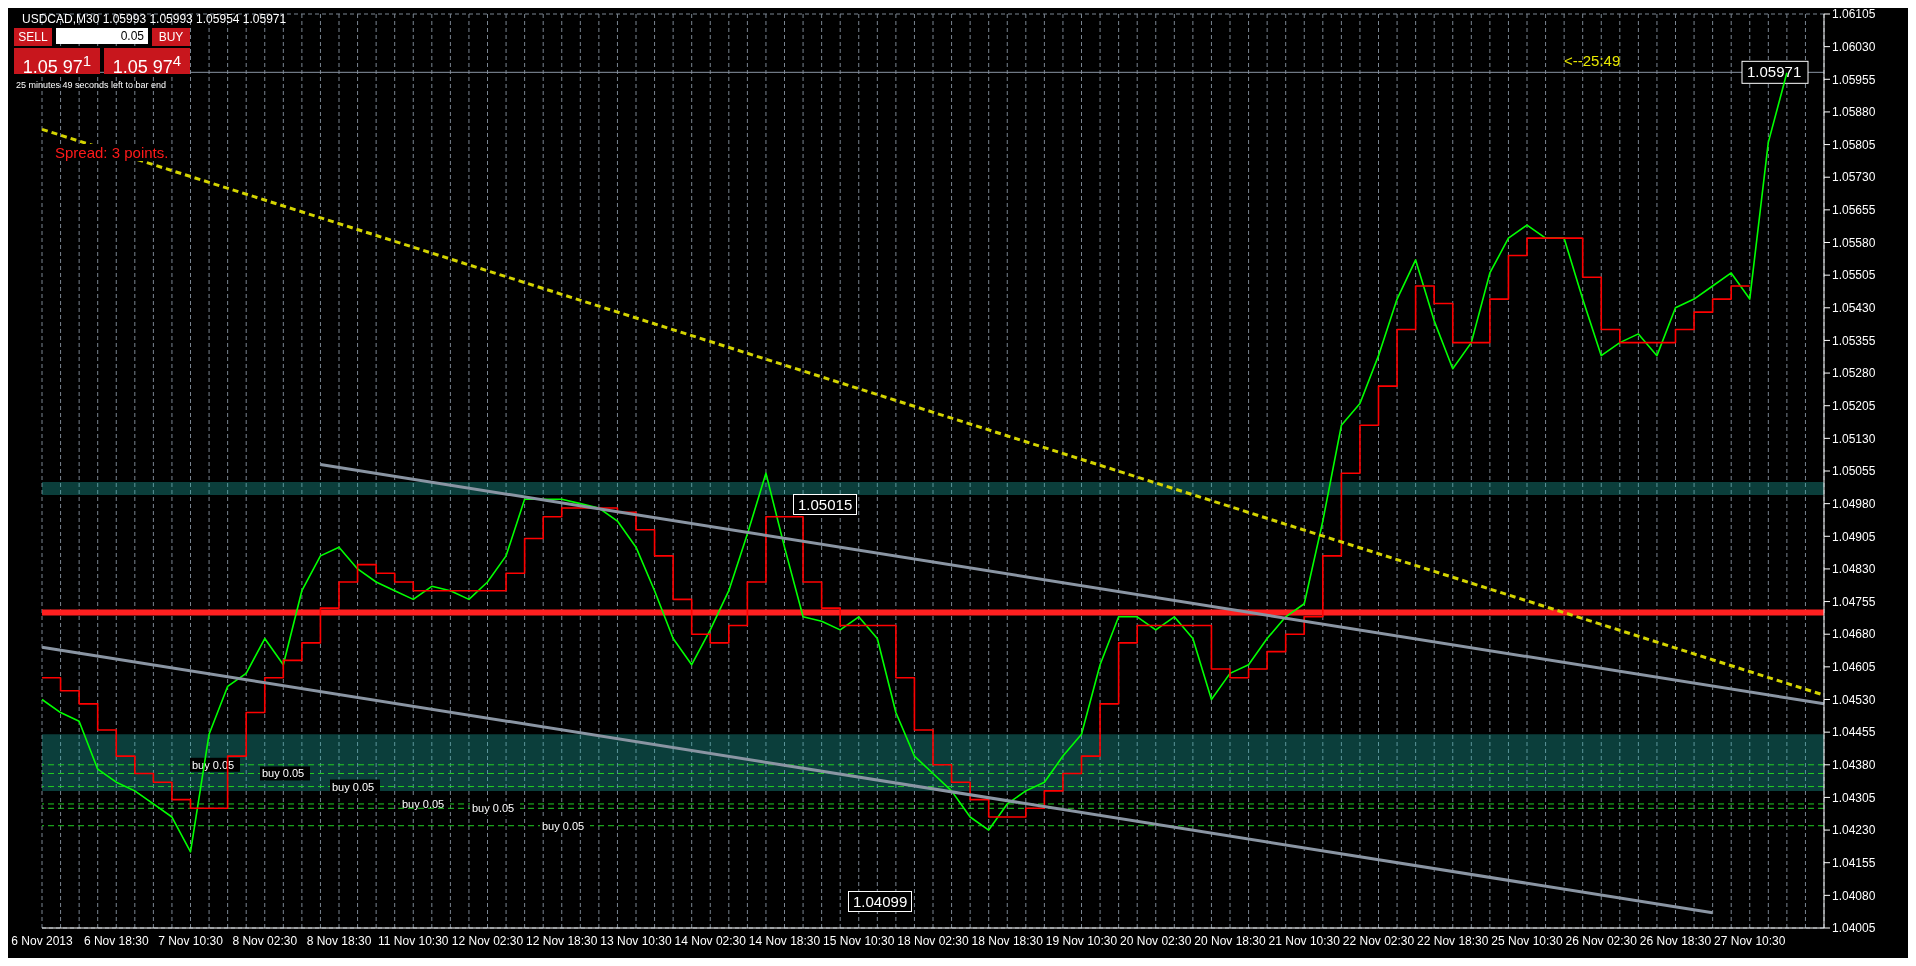 Image resolution: width=1916 pixels, height=966 pixels. I want to click on y-tick-label: 1.04605, so click(1854, 667).